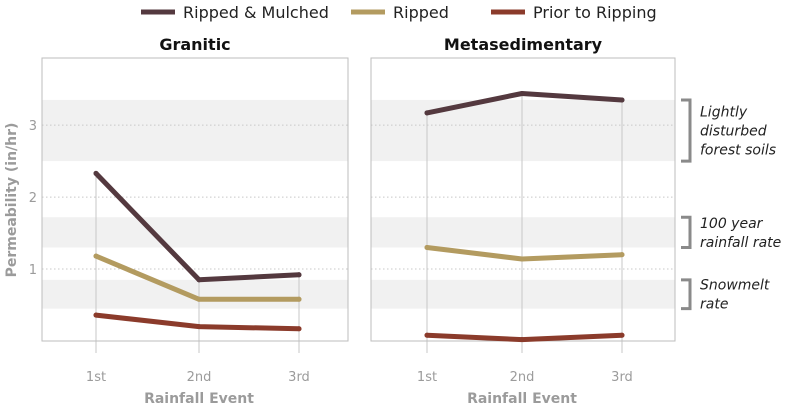 The height and width of the screenshot is (411, 800). What do you see at coordinates (33, 126) in the screenshot?
I see `y-tick-label-3: 3` at bounding box center [33, 126].